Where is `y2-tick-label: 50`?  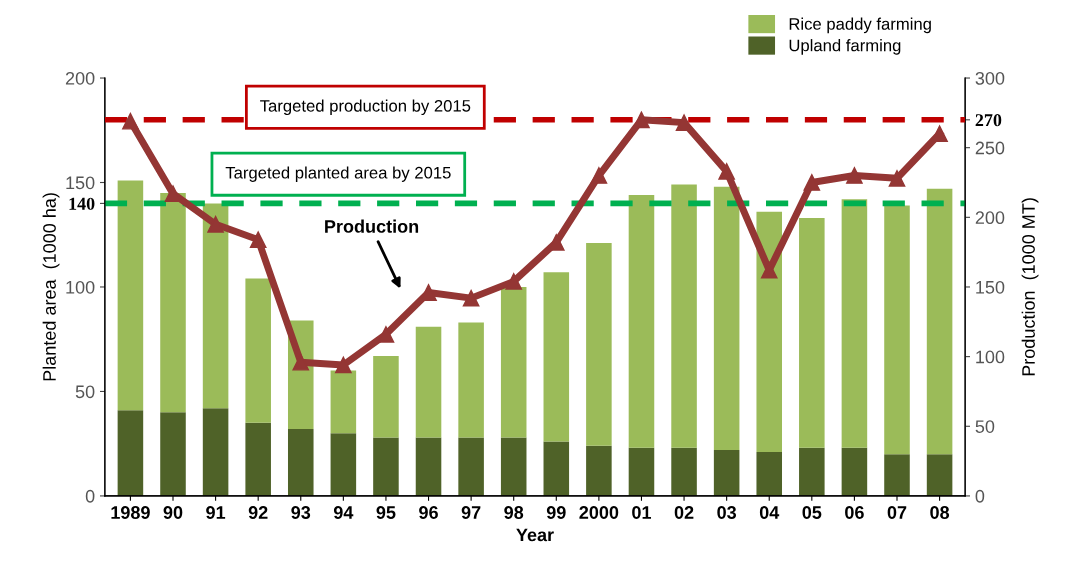 y2-tick-label: 50 is located at coordinates (985, 426).